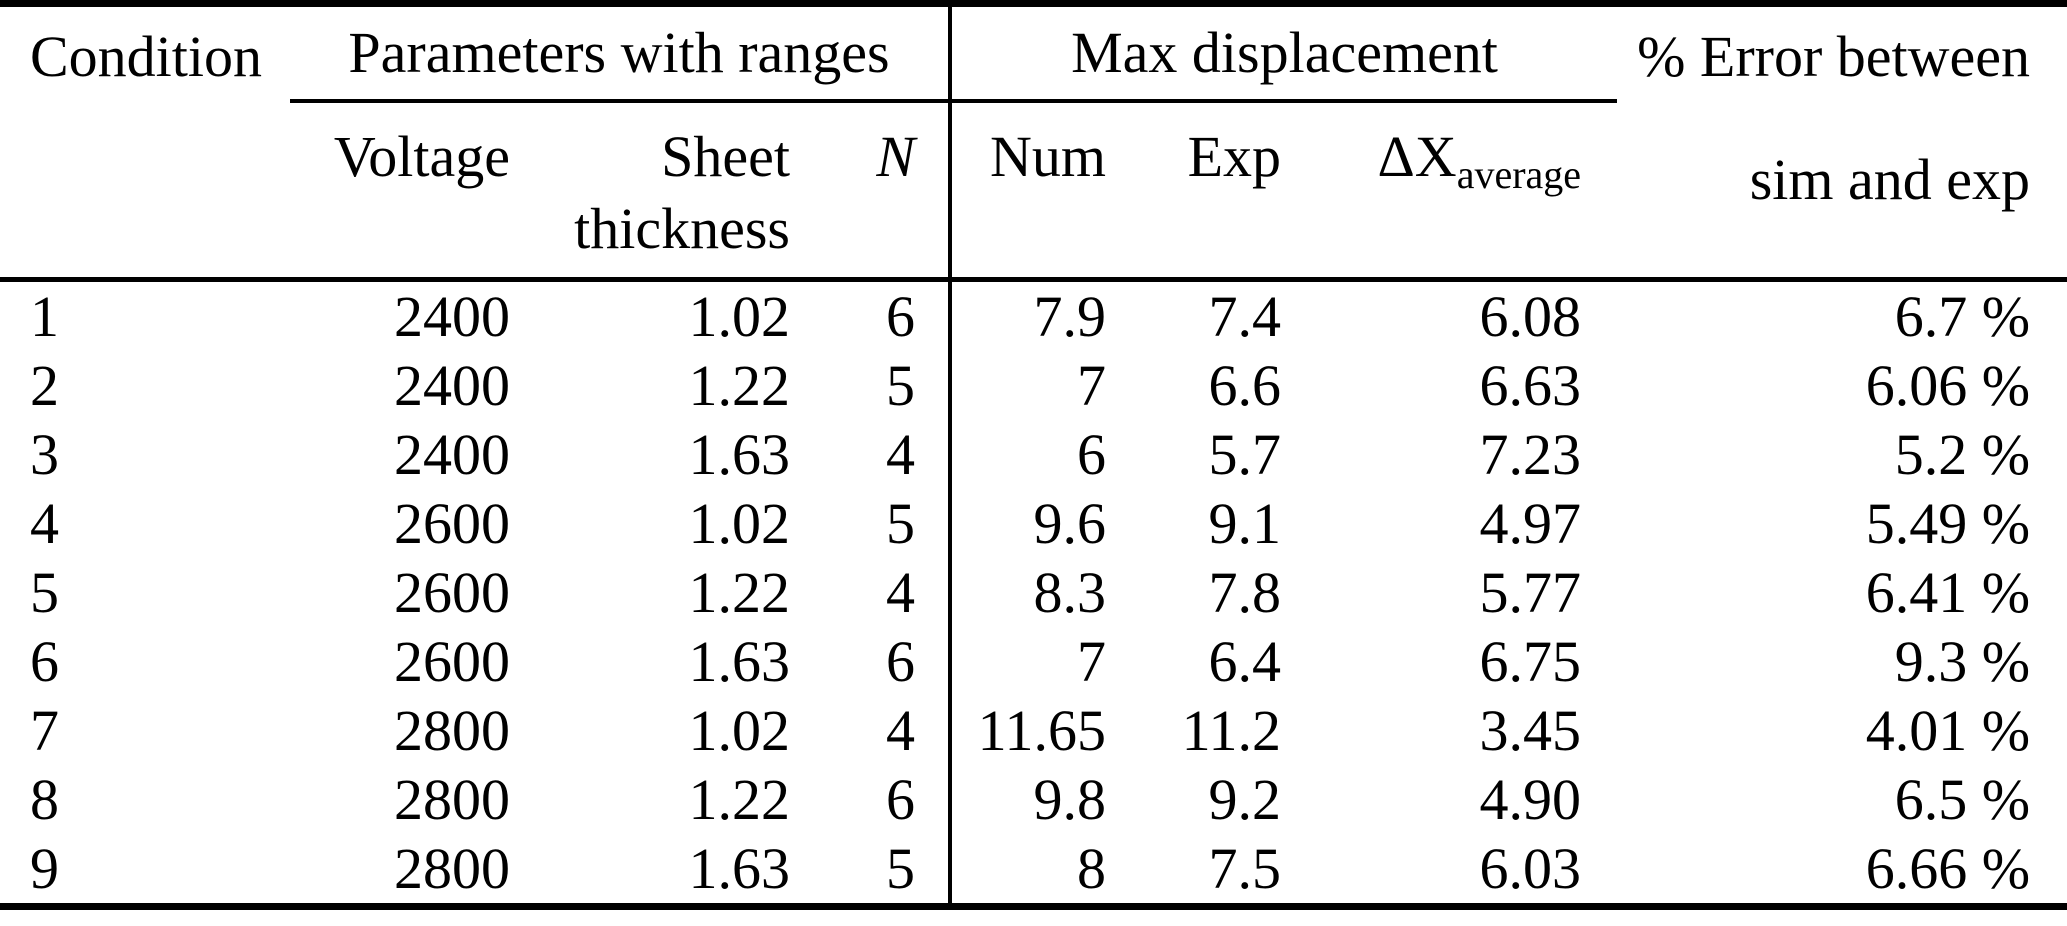 The image size is (2067, 926). I want to click on column-header-error: % Error between sim and exp, so click(1842, 142).